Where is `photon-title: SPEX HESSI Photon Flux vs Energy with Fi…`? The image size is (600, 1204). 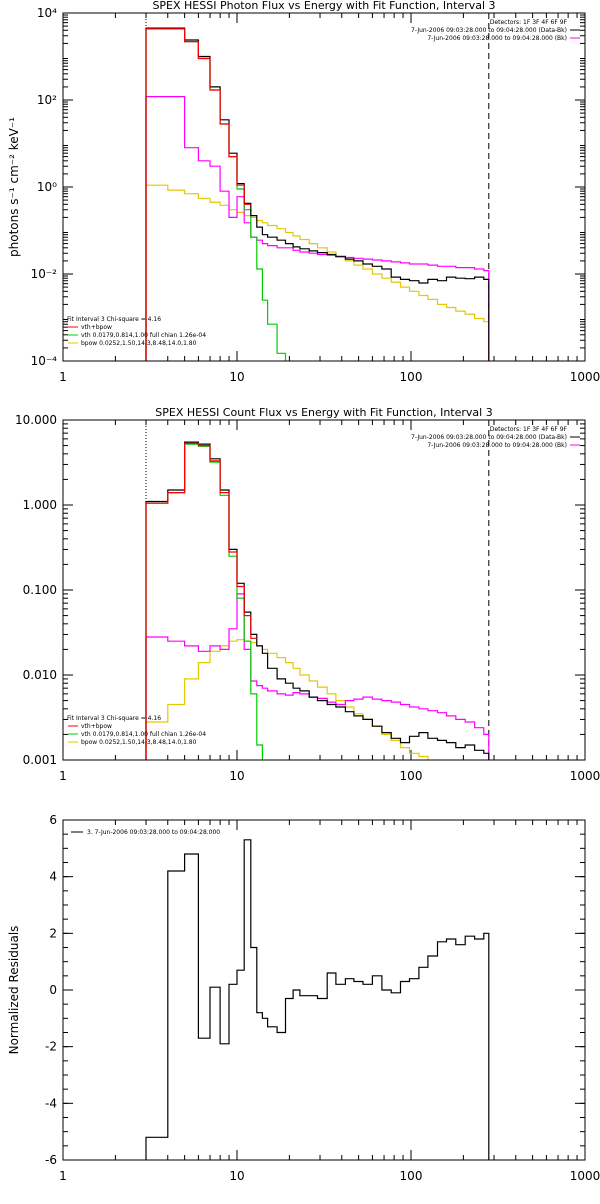 photon-title: SPEX HESSI Photon Flux vs Energy with Fi… is located at coordinates (323, 6).